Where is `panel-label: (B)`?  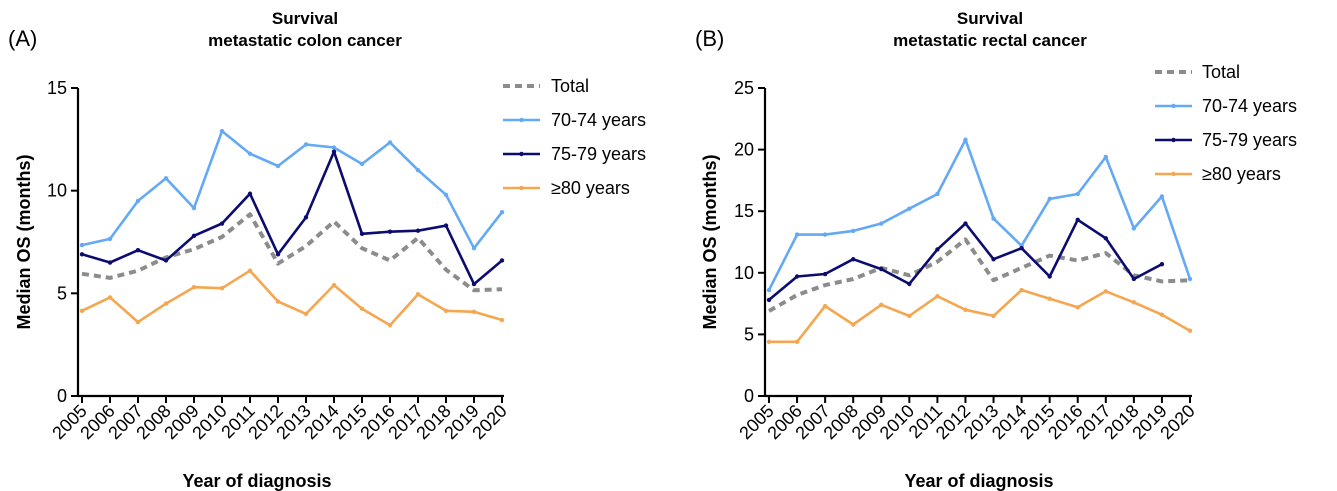
panel-label: (B) is located at coordinates (710, 38).